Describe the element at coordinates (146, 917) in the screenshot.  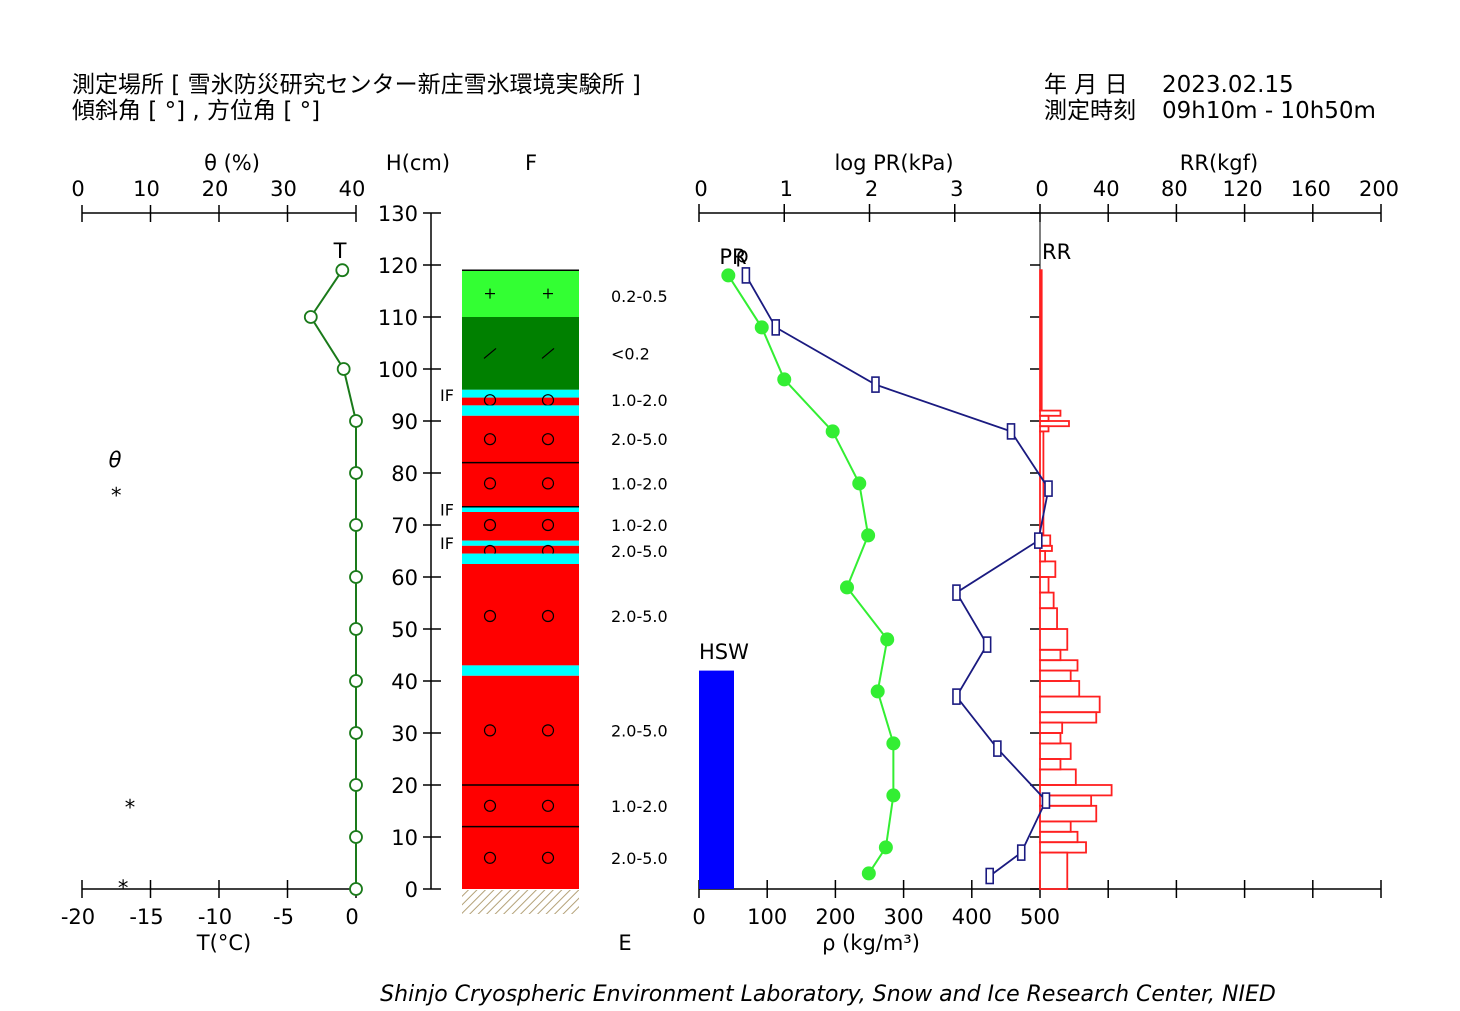
I see `temperature-tick-label: -15` at that location.